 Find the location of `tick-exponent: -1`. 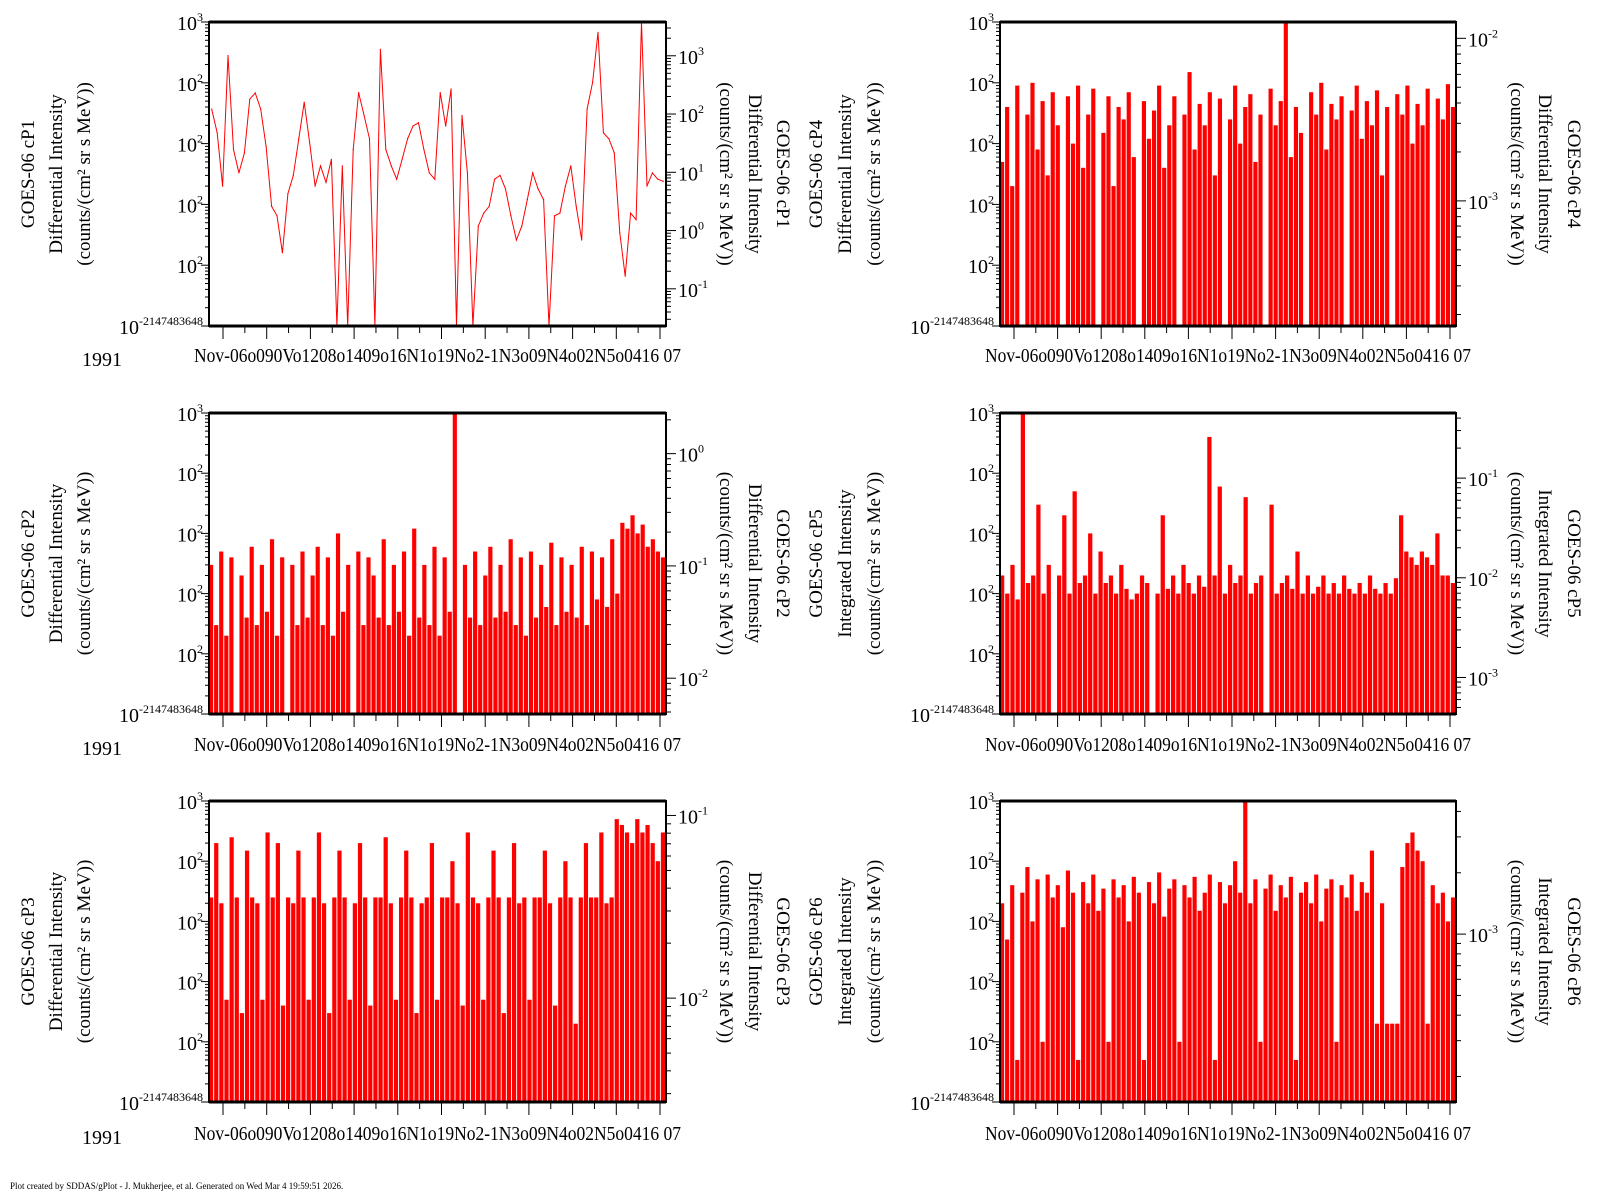

tick-exponent: -1 is located at coordinates (703, 561).